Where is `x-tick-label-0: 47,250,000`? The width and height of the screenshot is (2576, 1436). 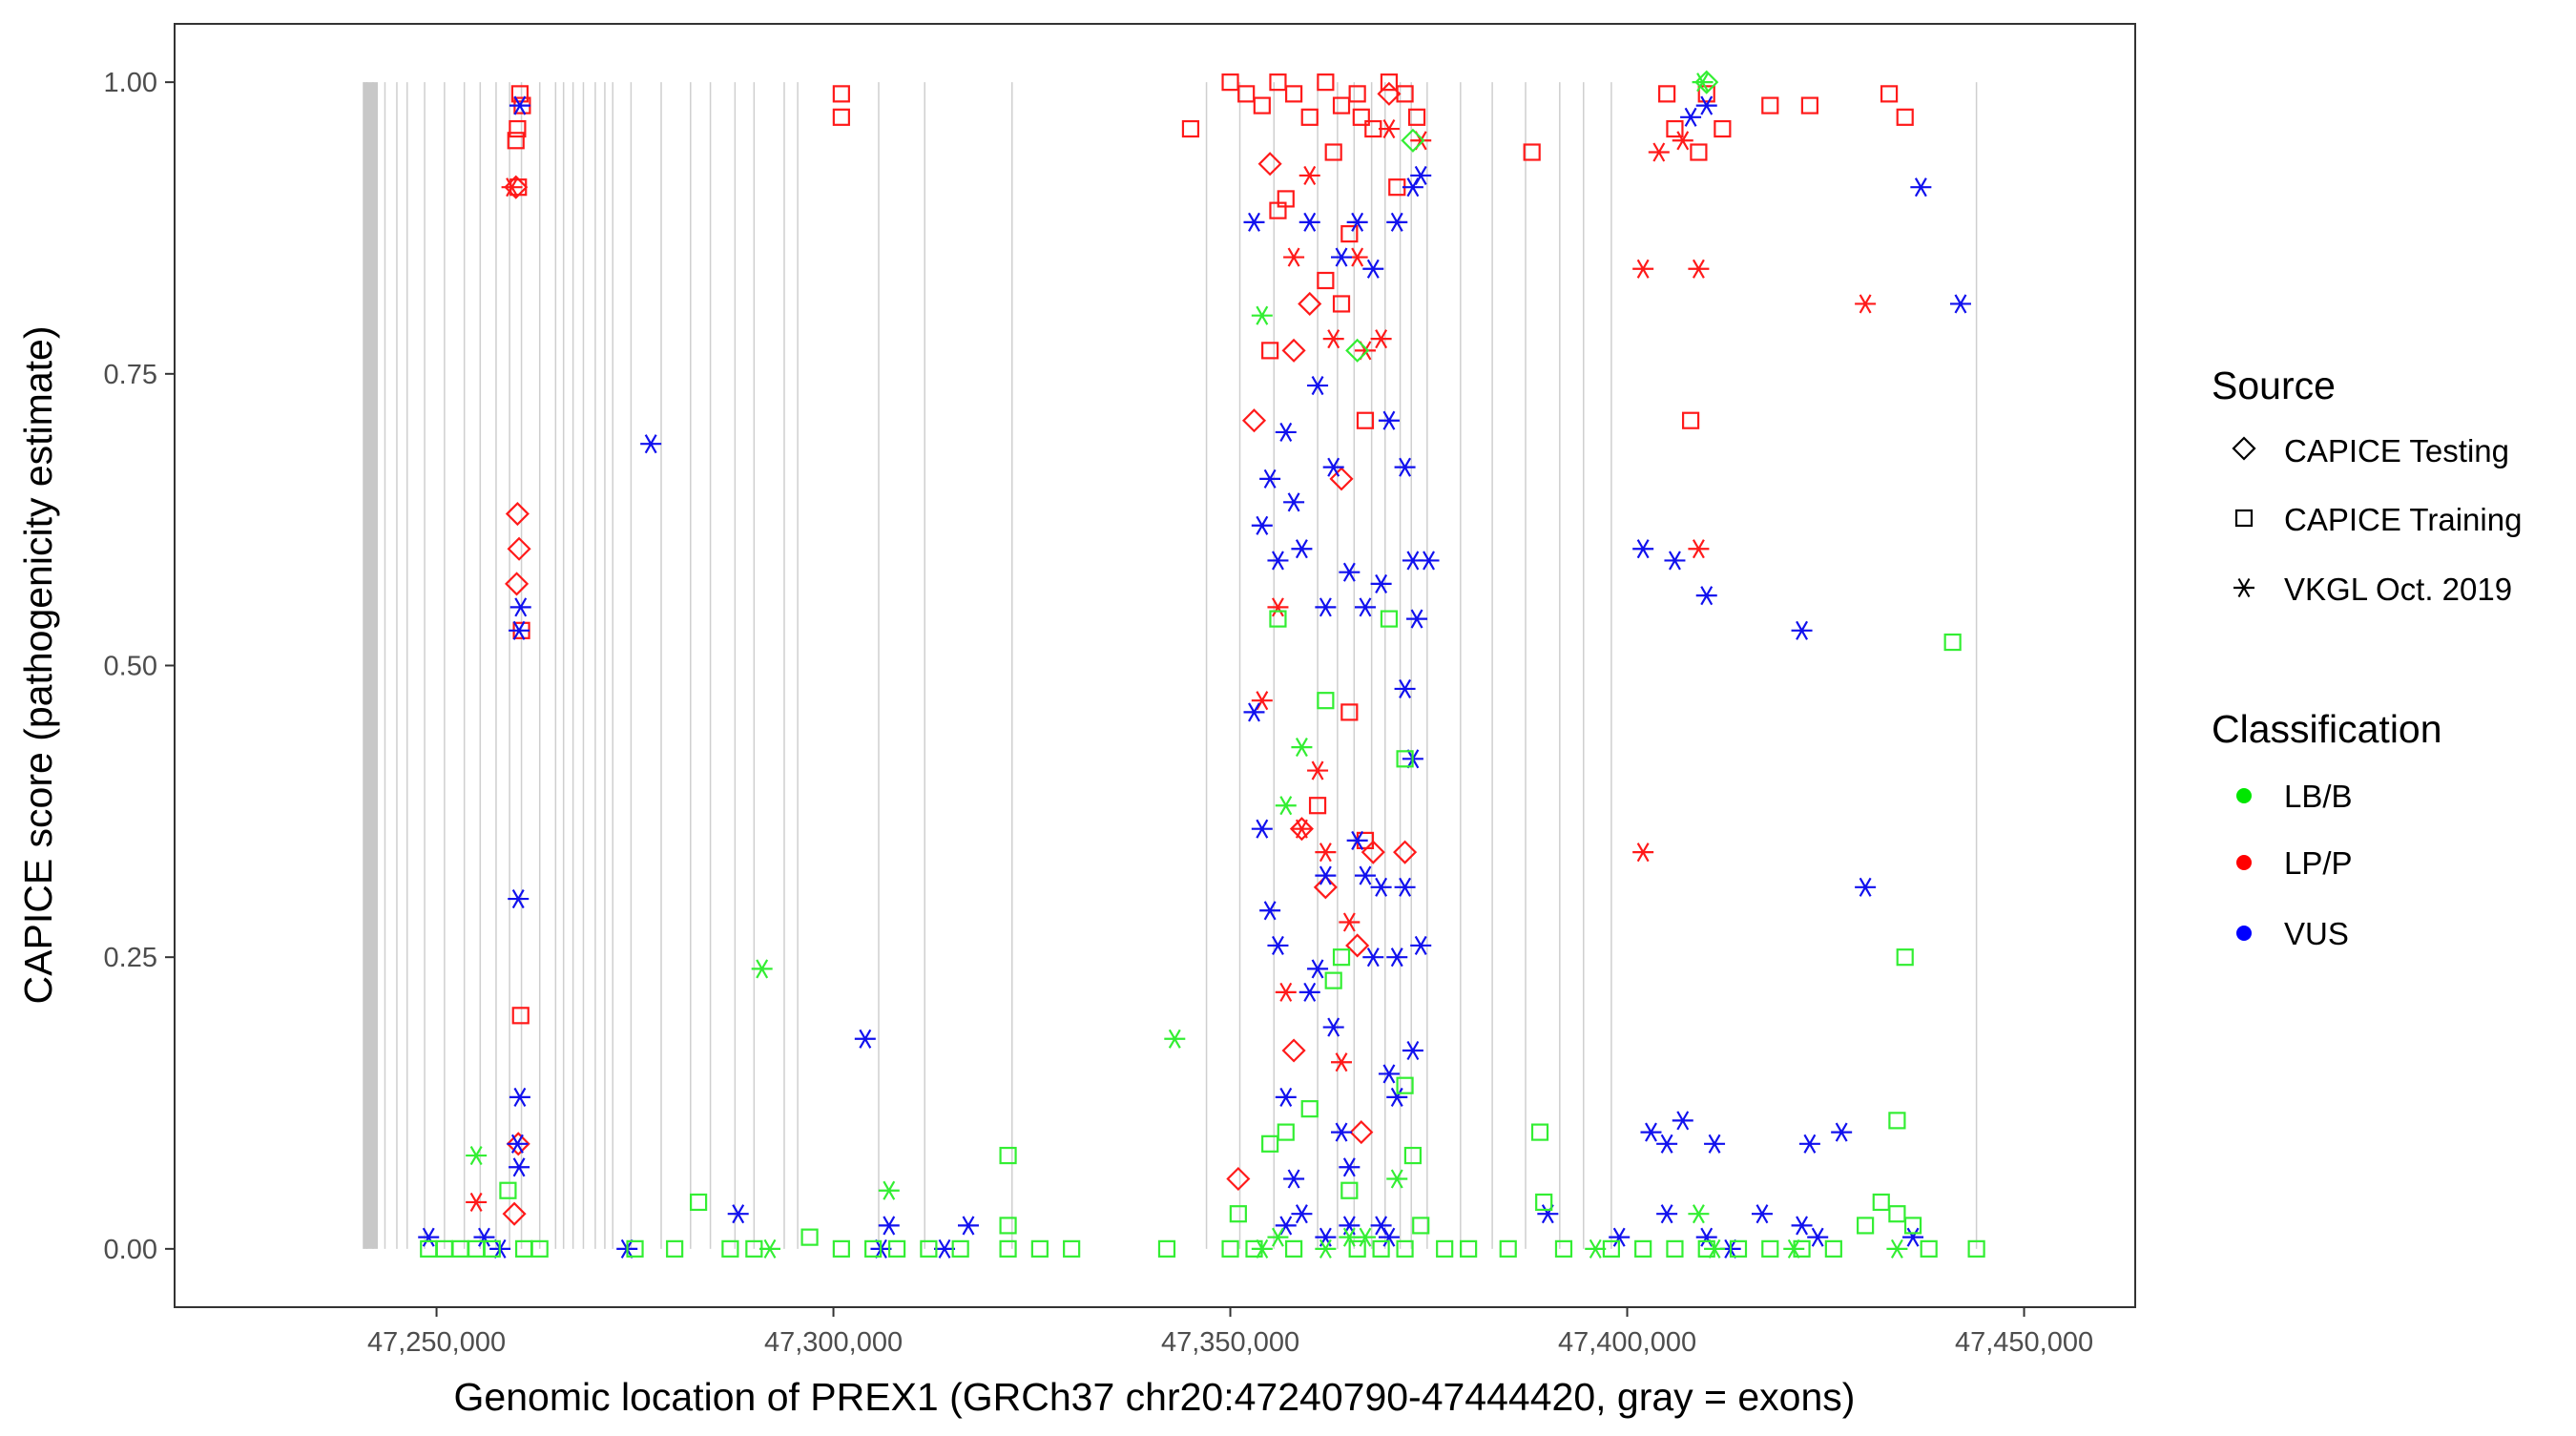 x-tick-label-0: 47,250,000 is located at coordinates (436, 1342).